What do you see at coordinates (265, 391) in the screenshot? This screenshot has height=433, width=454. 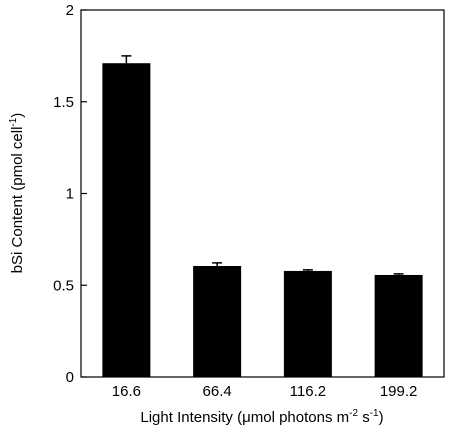 I see `x-axis-ticks: 16.6 66.4 116.2 199.2` at bounding box center [265, 391].